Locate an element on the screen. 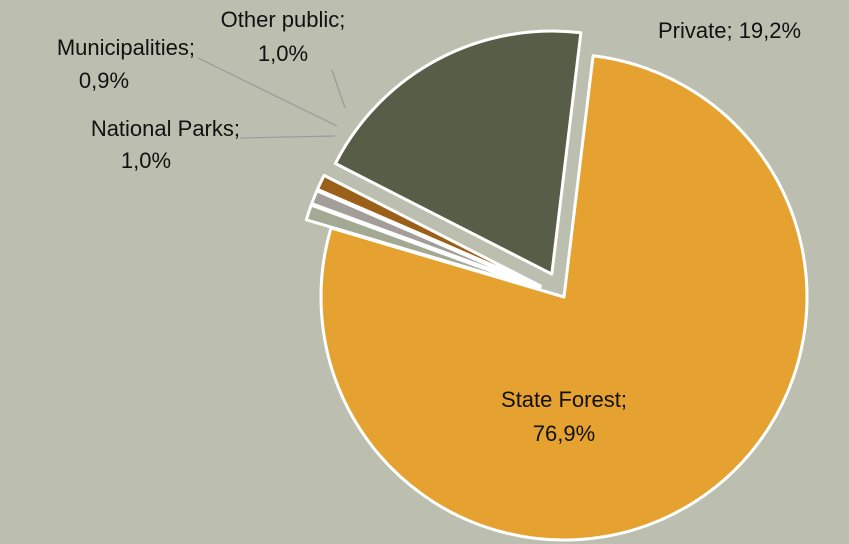 This screenshot has width=849, height=544. pie-slice-other-public is located at coordinates (429, 230).